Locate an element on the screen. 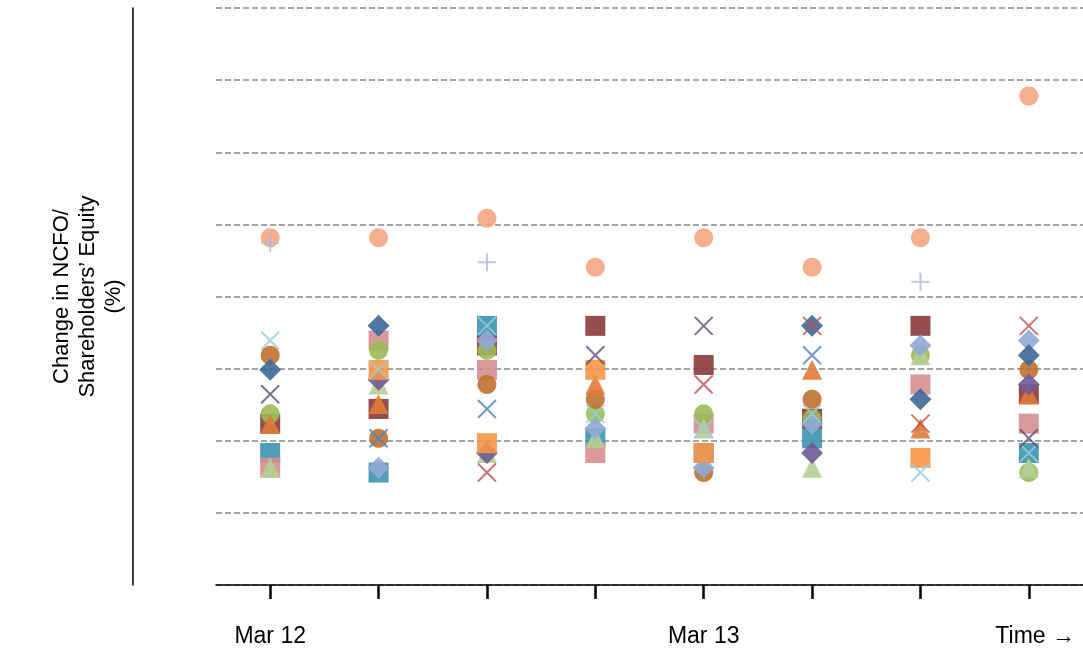  x-tick-label: Mar 12 is located at coordinates (270, 634).